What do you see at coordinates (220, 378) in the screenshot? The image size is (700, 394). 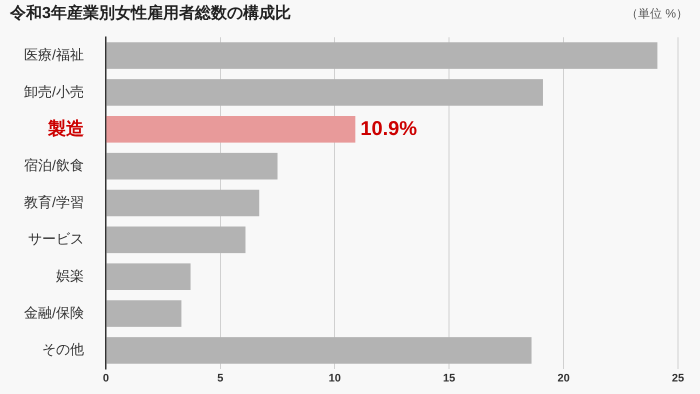 I see `x-tick-label: 5` at bounding box center [220, 378].